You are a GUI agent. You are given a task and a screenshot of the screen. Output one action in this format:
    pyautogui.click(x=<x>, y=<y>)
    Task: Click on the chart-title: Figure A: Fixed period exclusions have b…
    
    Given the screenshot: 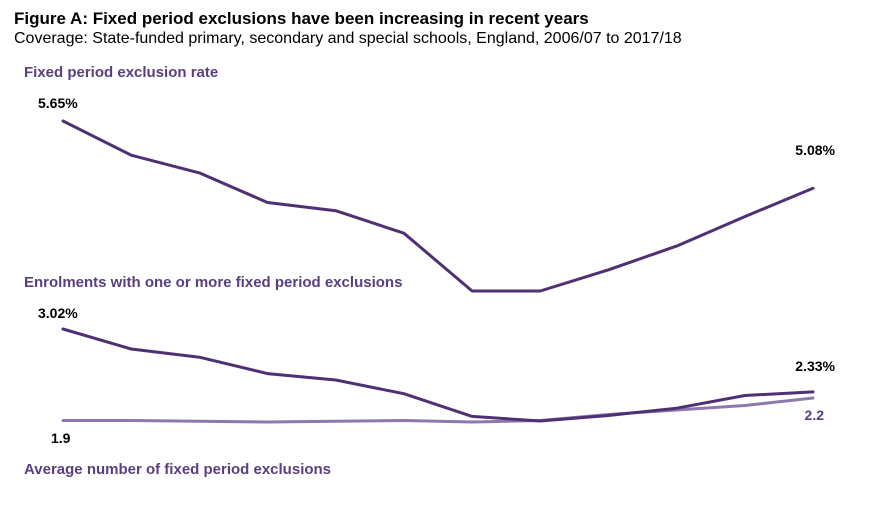 What is the action you would take?
    pyautogui.click(x=301, y=18)
    